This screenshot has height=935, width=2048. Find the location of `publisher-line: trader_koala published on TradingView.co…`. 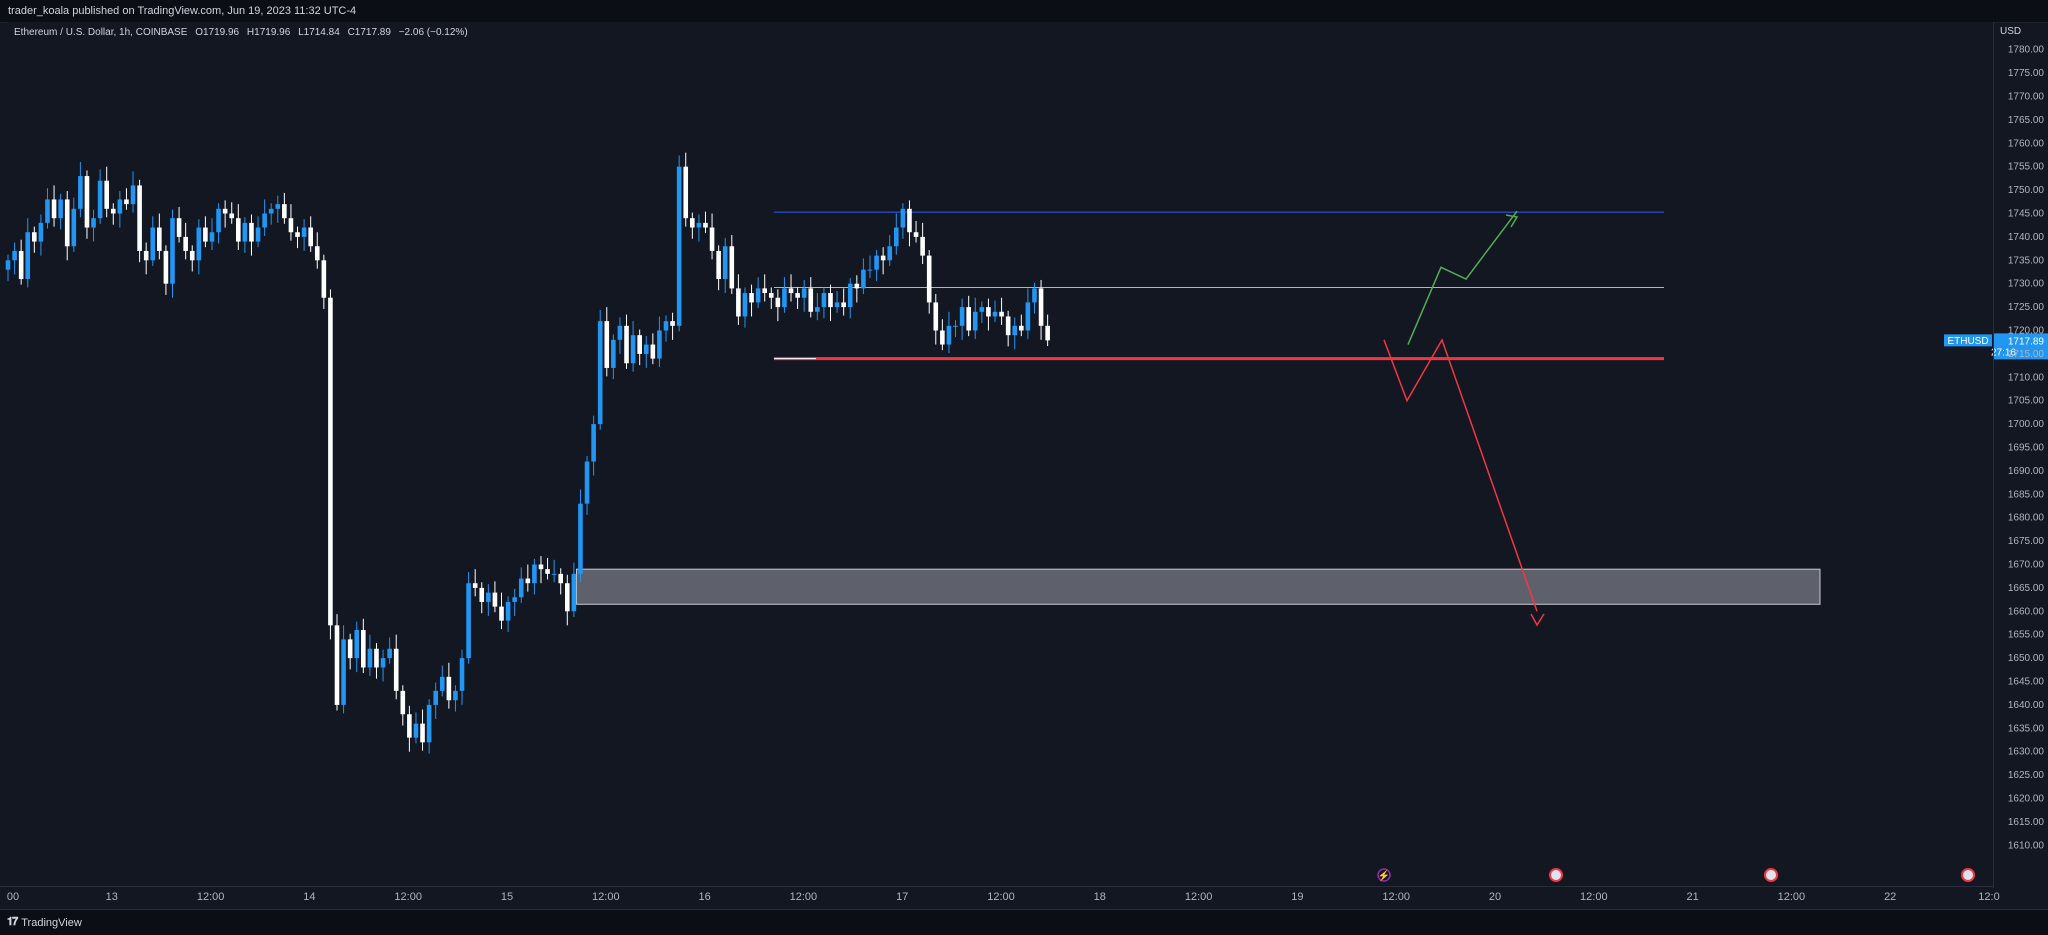

publisher-line: trader_koala published on TradingView.co… is located at coordinates (182, 11).